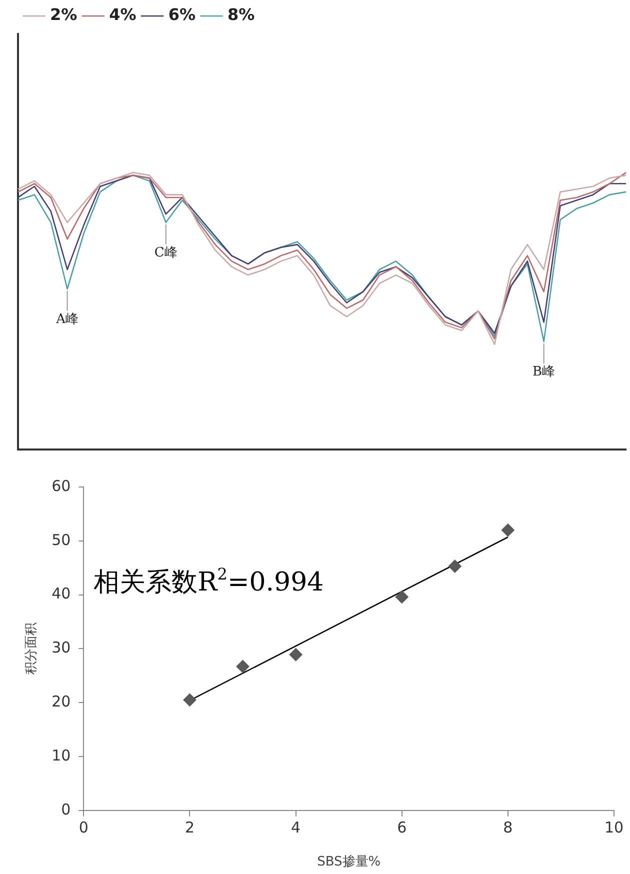 This screenshot has width=630, height=874. Describe the element at coordinates (122, 14) in the screenshot. I see `legend-label: 4%` at that location.